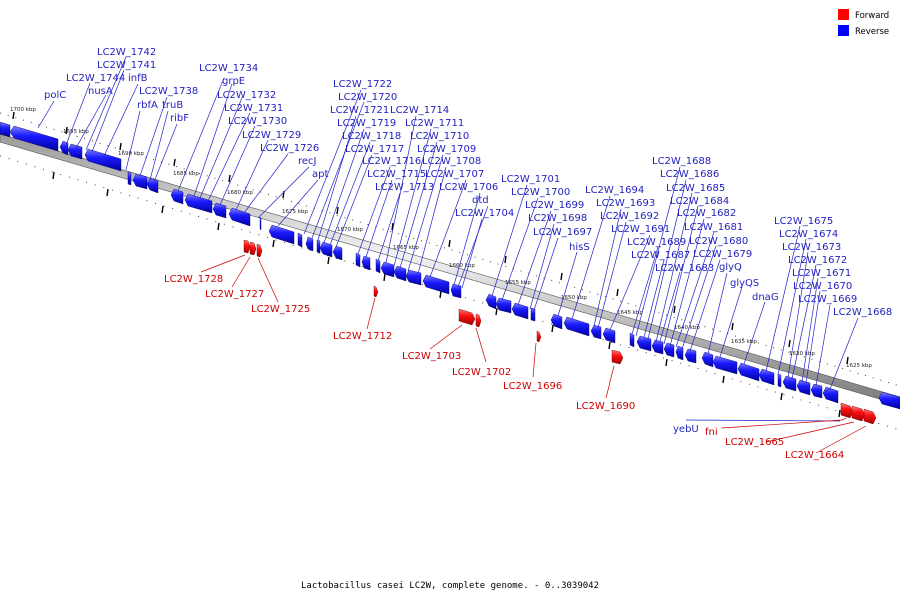 This screenshot has width=900, height=600. I want to click on scale-label: 1695 kbp, so click(76, 132).